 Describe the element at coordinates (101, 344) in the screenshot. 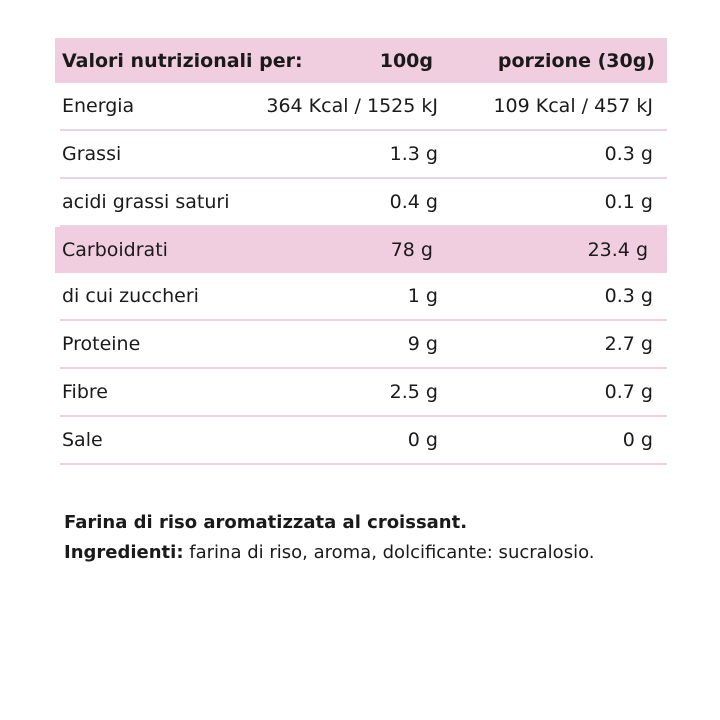

I see `table-cell: Proteine` at that location.